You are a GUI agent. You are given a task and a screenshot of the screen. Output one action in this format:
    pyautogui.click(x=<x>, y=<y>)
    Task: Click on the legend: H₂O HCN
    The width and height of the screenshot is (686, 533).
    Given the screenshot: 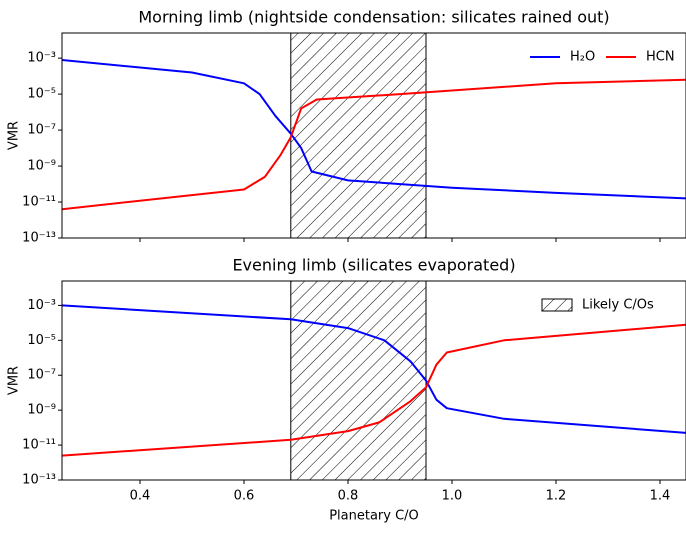 What is the action you would take?
    pyautogui.click(x=602, y=57)
    